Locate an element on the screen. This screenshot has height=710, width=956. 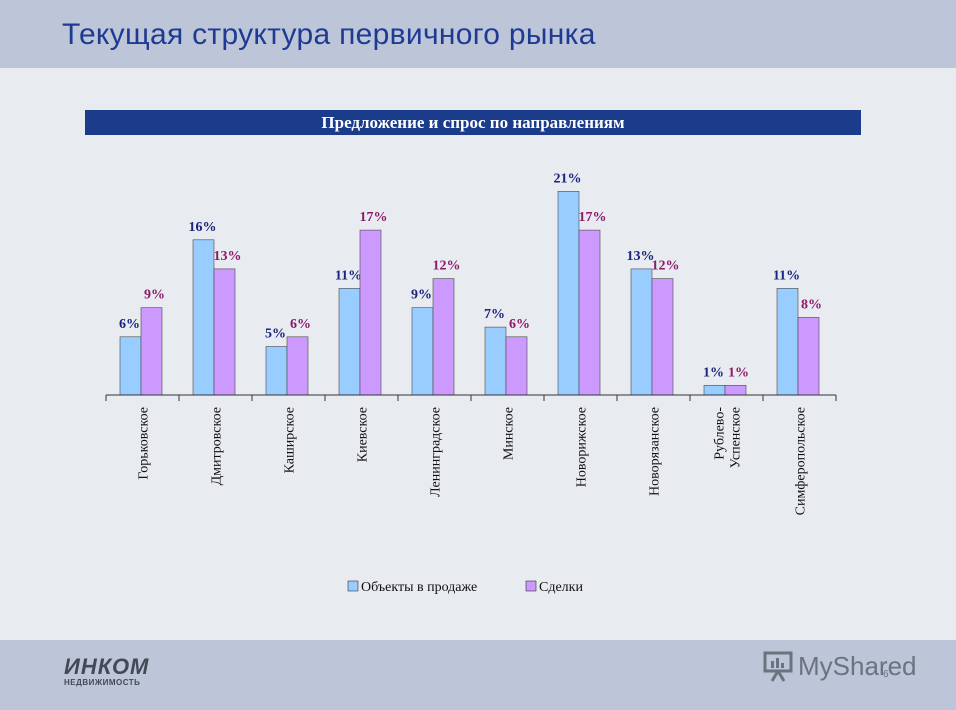
category-label: Каширское is located at coordinates (290, 440).